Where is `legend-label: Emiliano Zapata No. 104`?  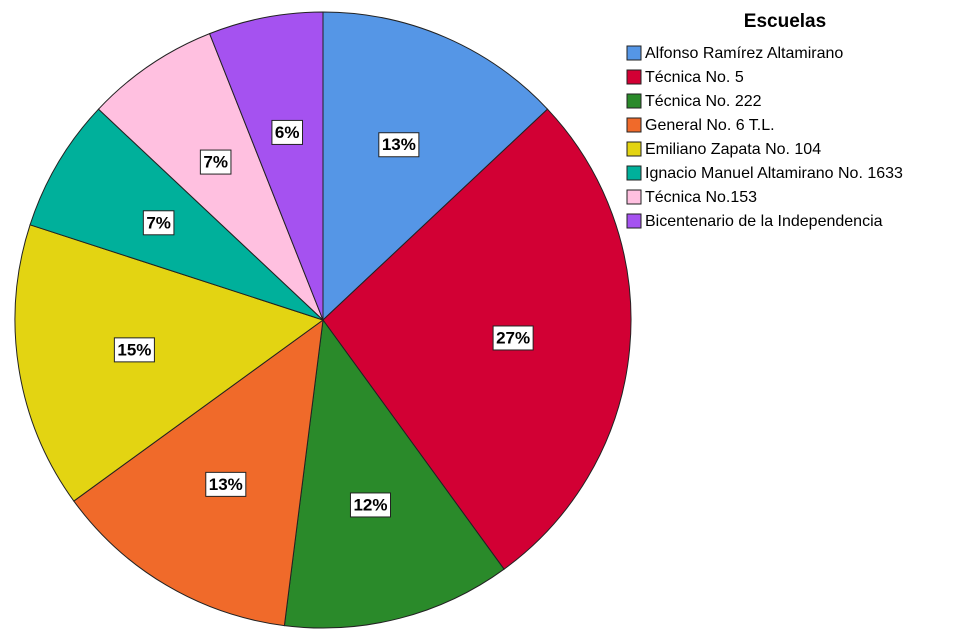
legend-label: Emiliano Zapata No. 104 is located at coordinates (733, 149).